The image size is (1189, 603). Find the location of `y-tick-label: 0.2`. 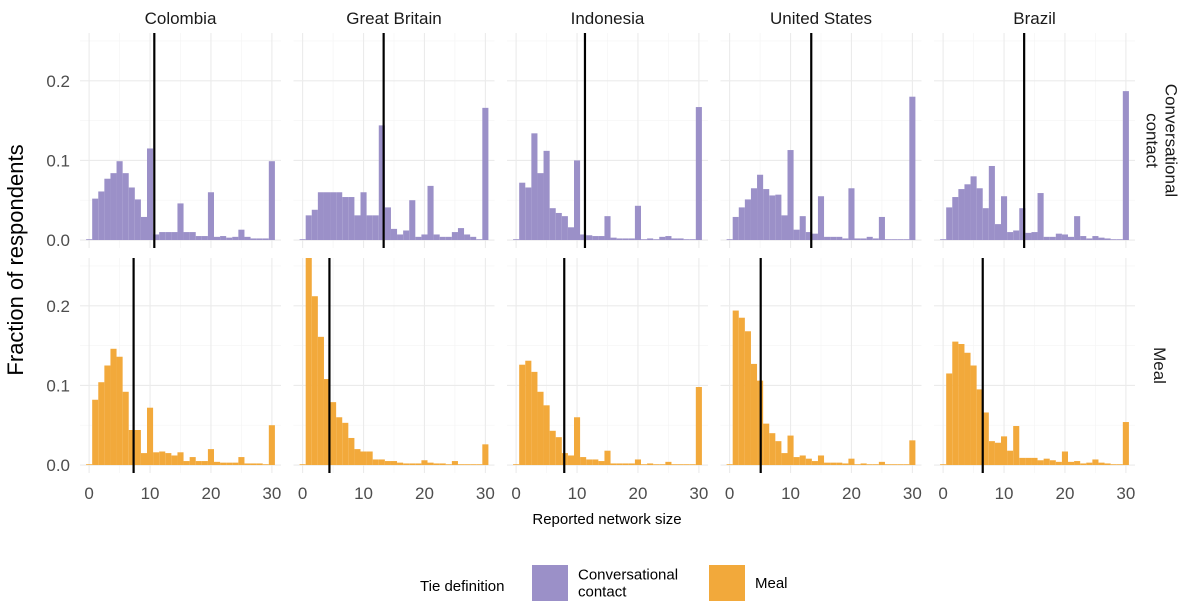

y-tick-label: 0.2 is located at coordinates (58, 306).